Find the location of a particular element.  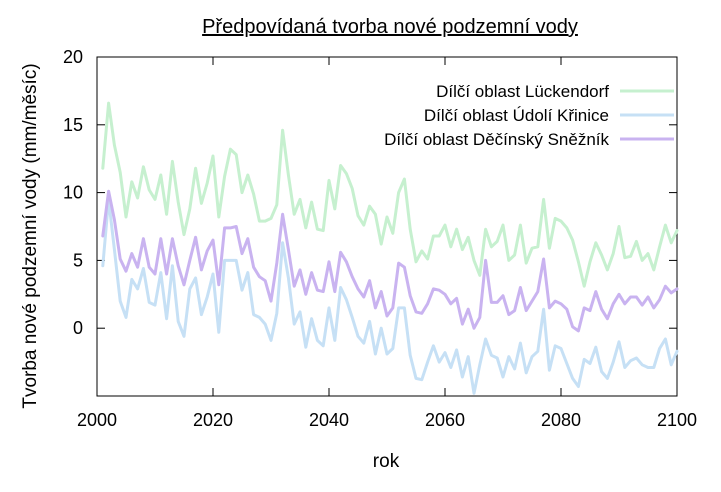

x-tick-label: 2080 is located at coordinates (561, 420).